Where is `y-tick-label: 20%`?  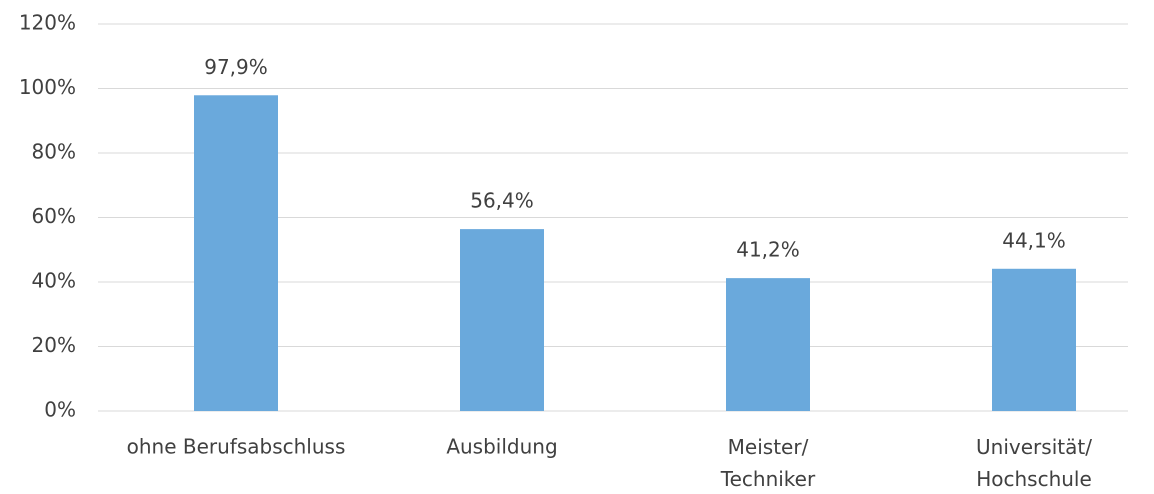
y-tick-label: 20% is located at coordinates (54, 345).